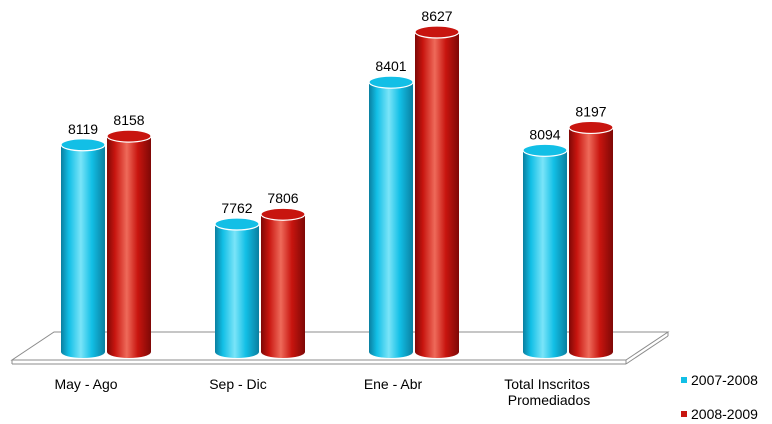 The image size is (772, 424). Describe the element at coordinates (85, 384) in the screenshot. I see `category-label-may-ago: May - Ago` at that location.